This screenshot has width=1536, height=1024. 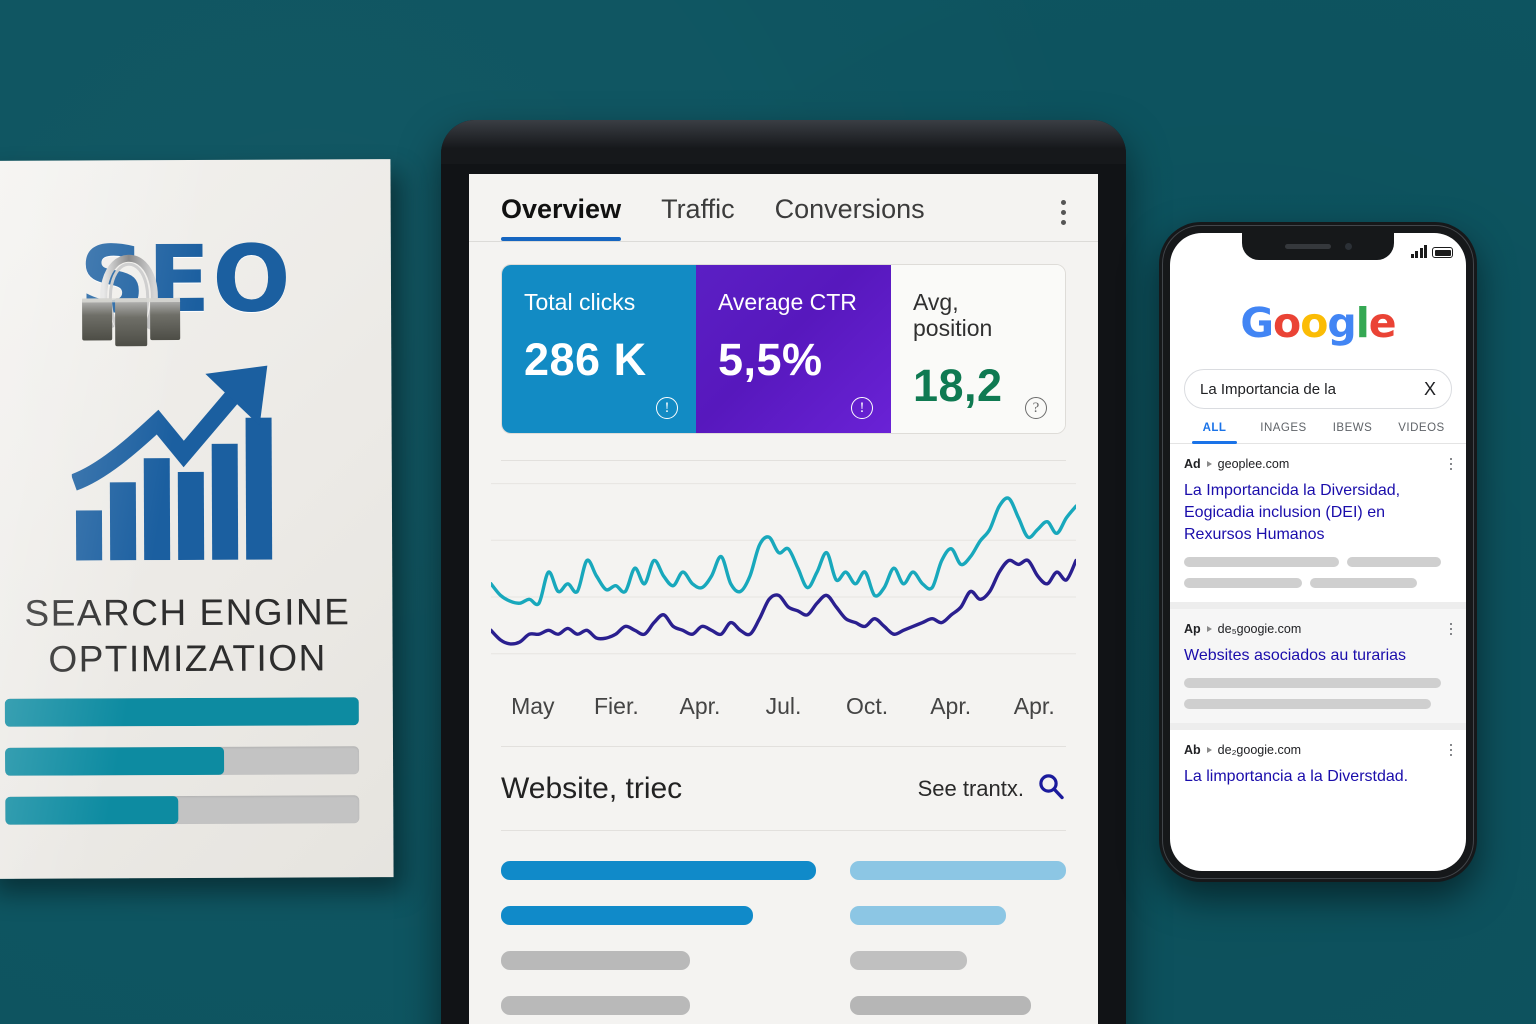 I want to click on chart-x-axis: May Fier. Apr. Jul. Oct. Apr. Apr., so click(x=783, y=706).